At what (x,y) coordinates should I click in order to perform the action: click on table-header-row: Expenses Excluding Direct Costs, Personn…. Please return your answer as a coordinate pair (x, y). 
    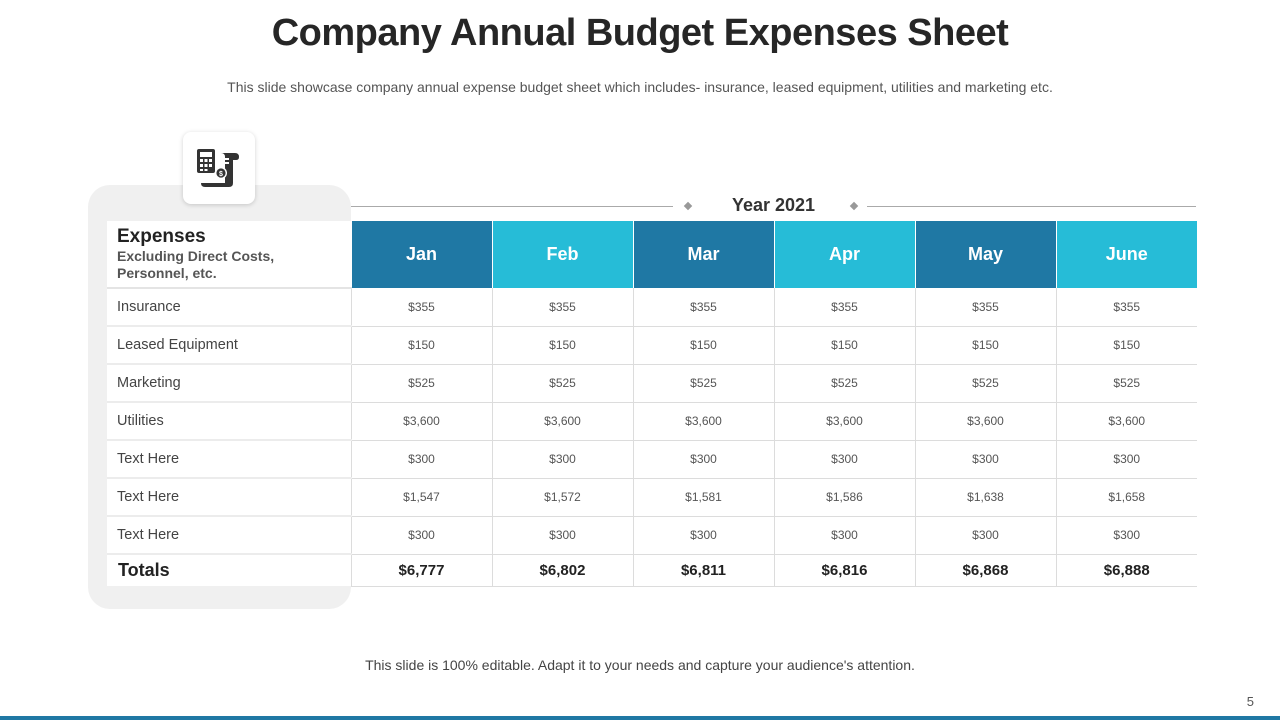
    Looking at the image, I should click on (652, 255).